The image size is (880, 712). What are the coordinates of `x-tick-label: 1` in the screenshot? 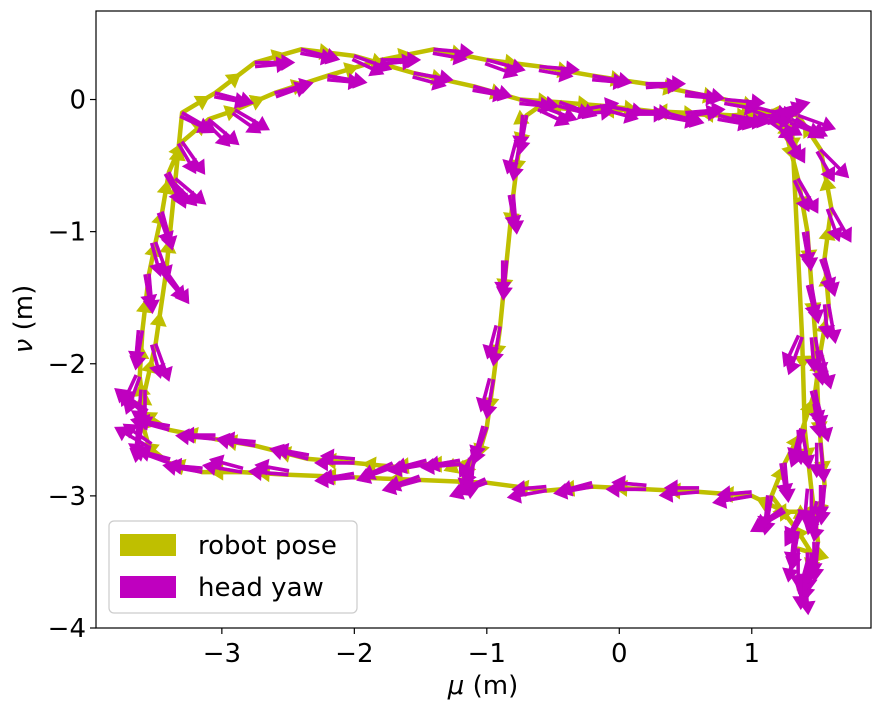 It's located at (751, 654).